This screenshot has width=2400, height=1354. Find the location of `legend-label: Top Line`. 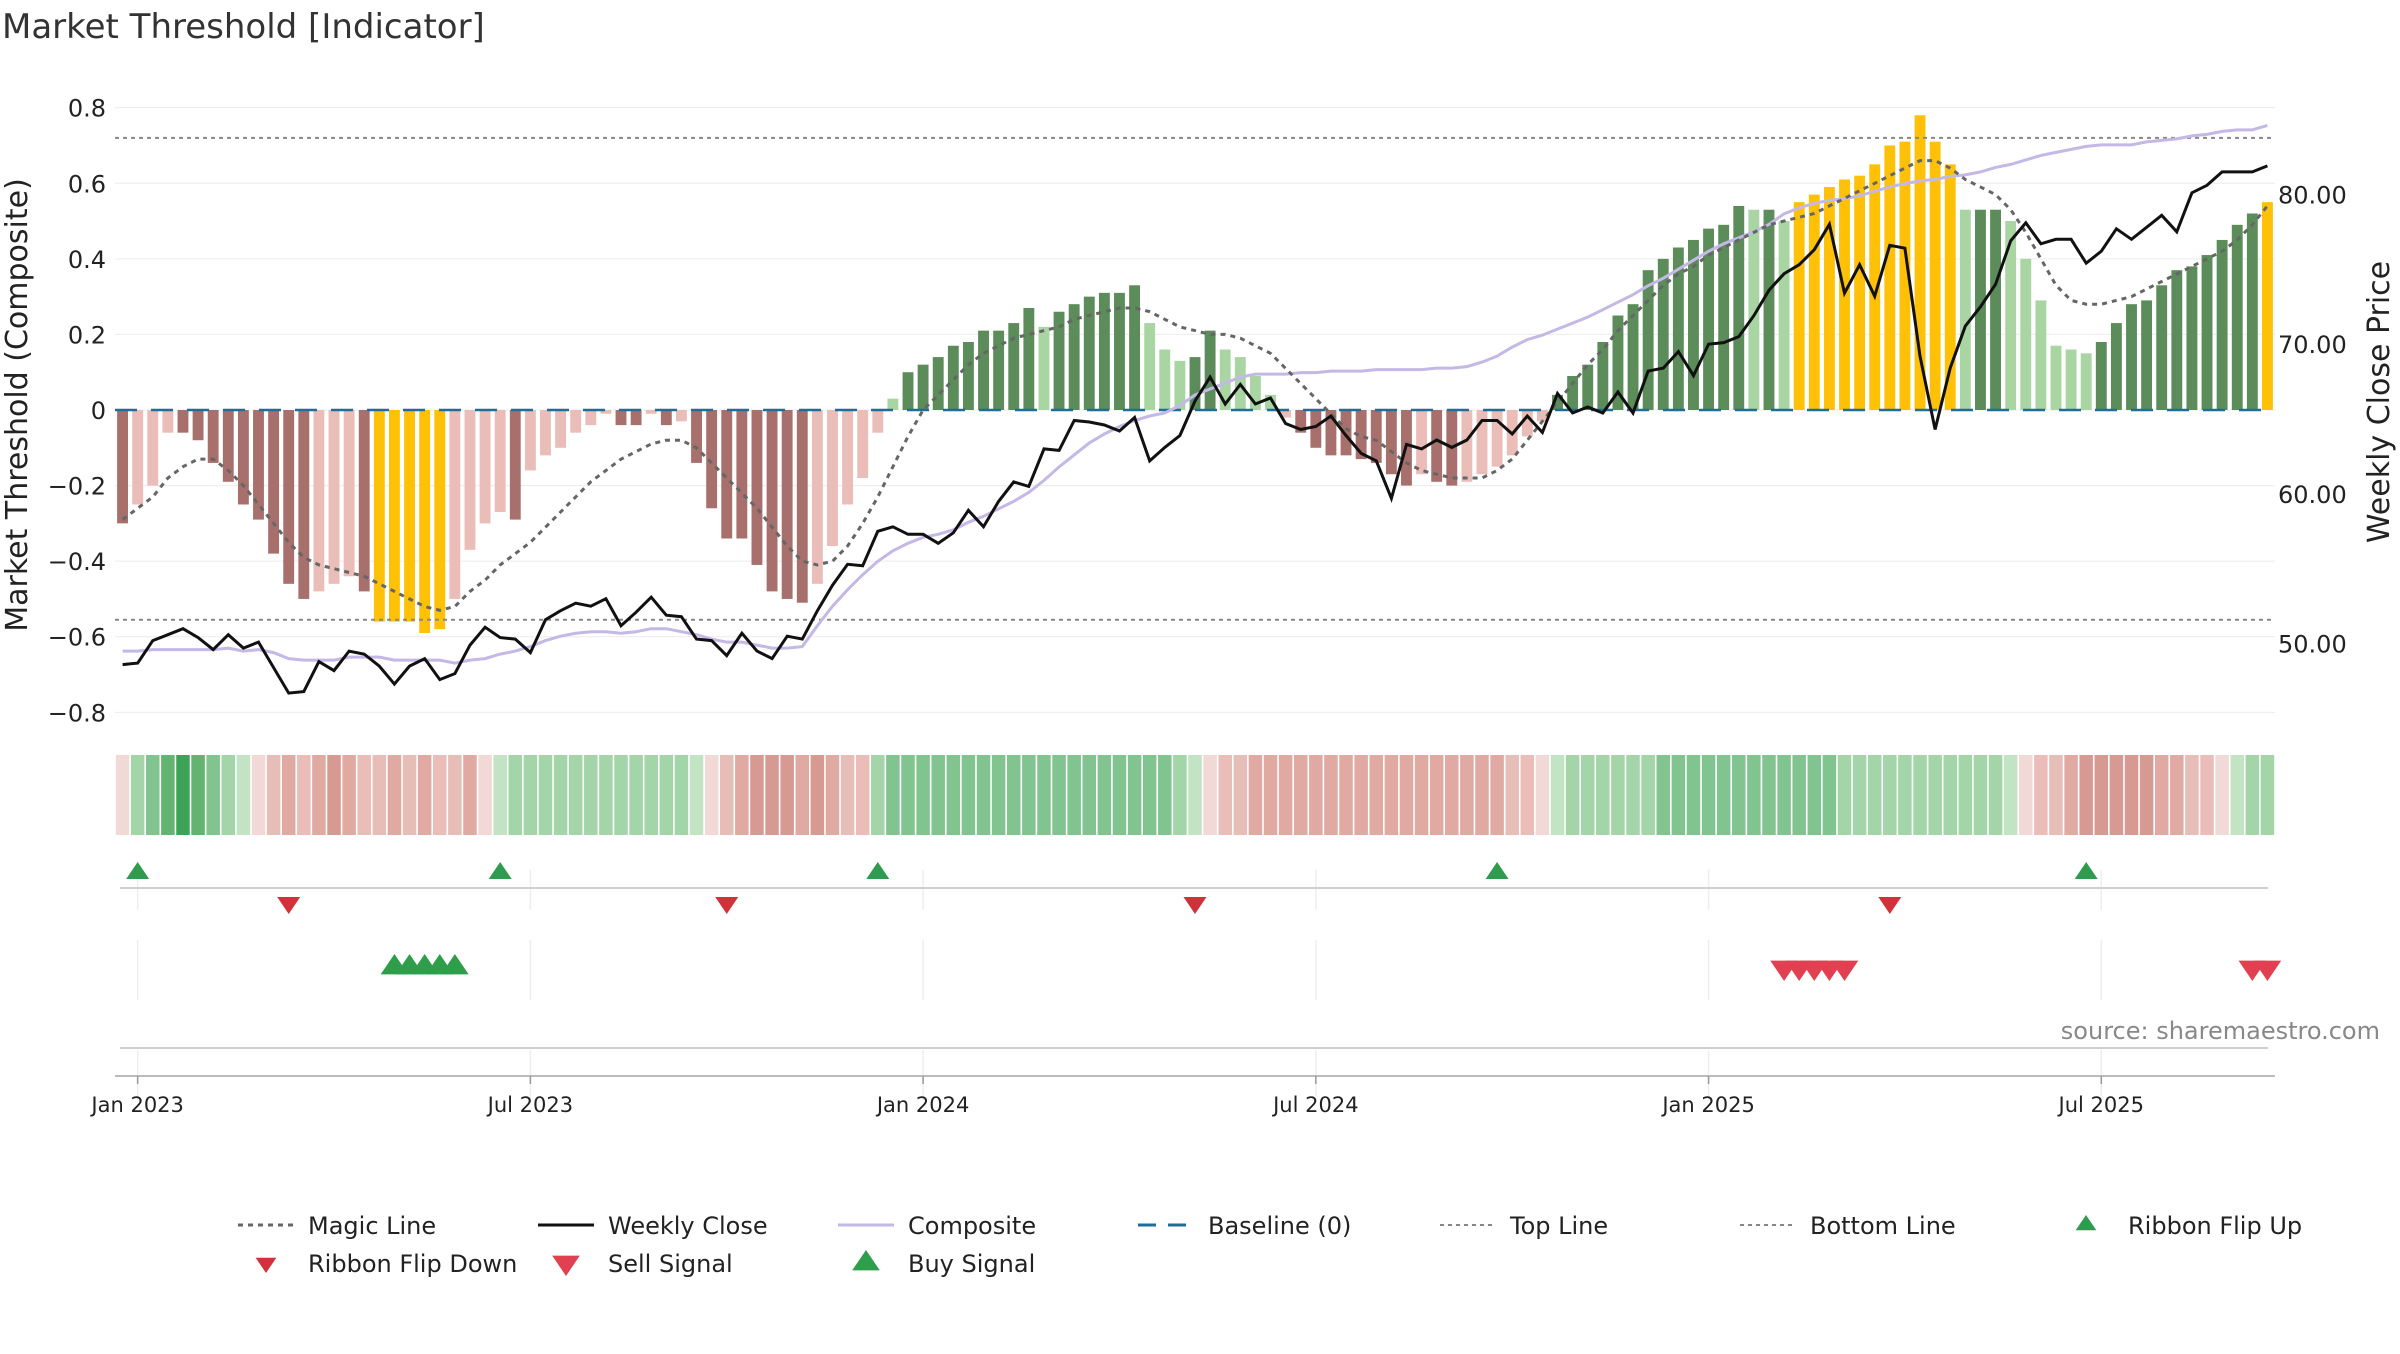

legend-label: Top Line is located at coordinates (1558, 1226).